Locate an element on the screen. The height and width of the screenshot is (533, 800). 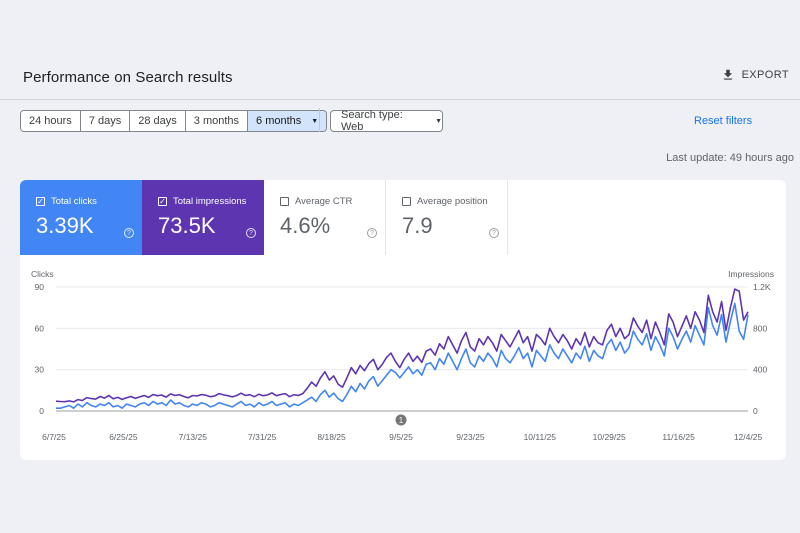
right-axis-label: Impressions is located at coordinates (751, 274).